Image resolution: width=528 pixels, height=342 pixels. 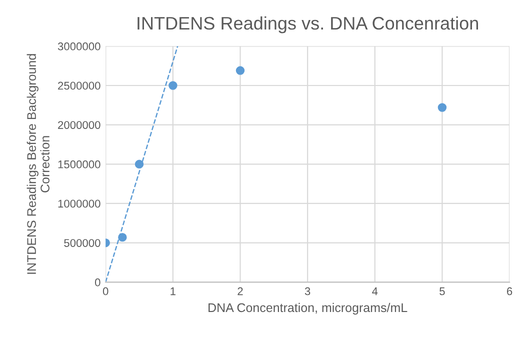 I want to click on x-axis-title: DNA Concentration, micrograms/mL, so click(x=308, y=308).